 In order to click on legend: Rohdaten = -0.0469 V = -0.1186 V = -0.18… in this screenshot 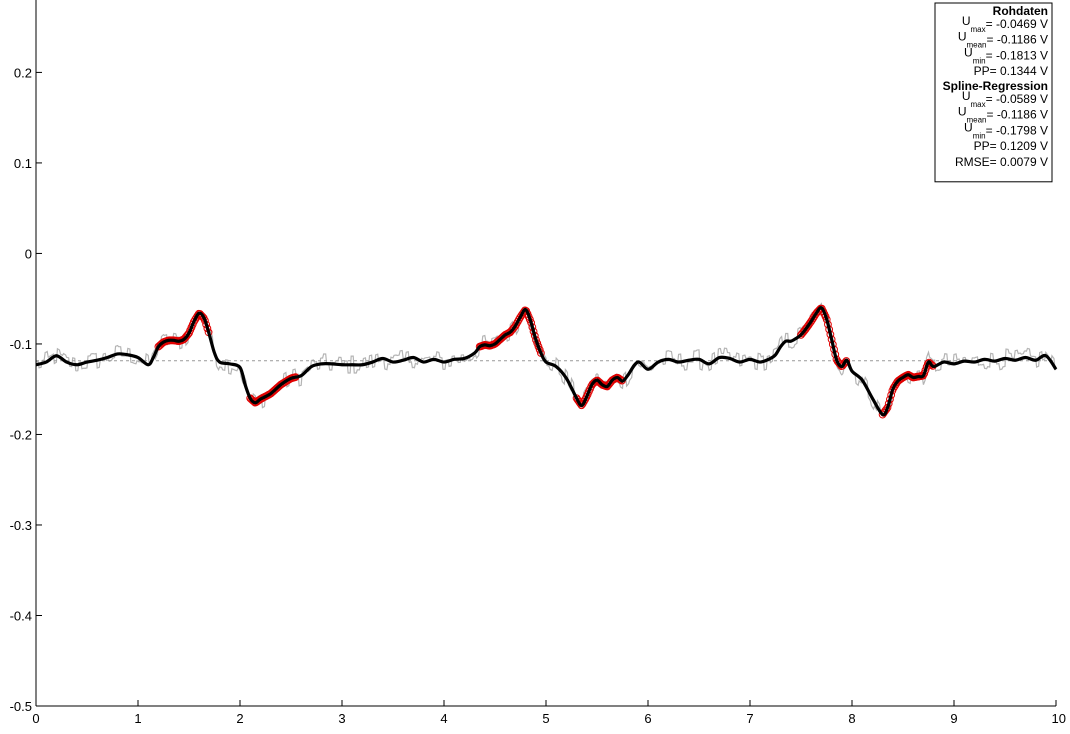, I will do `click(993, 92)`.